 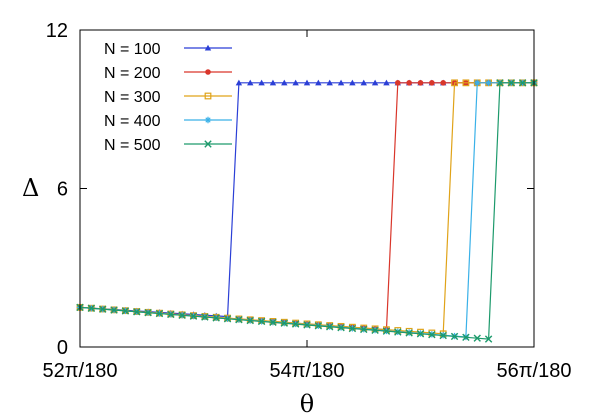 What do you see at coordinates (132, 121) in the screenshot?
I see `legend-label: N = 400` at bounding box center [132, 121].